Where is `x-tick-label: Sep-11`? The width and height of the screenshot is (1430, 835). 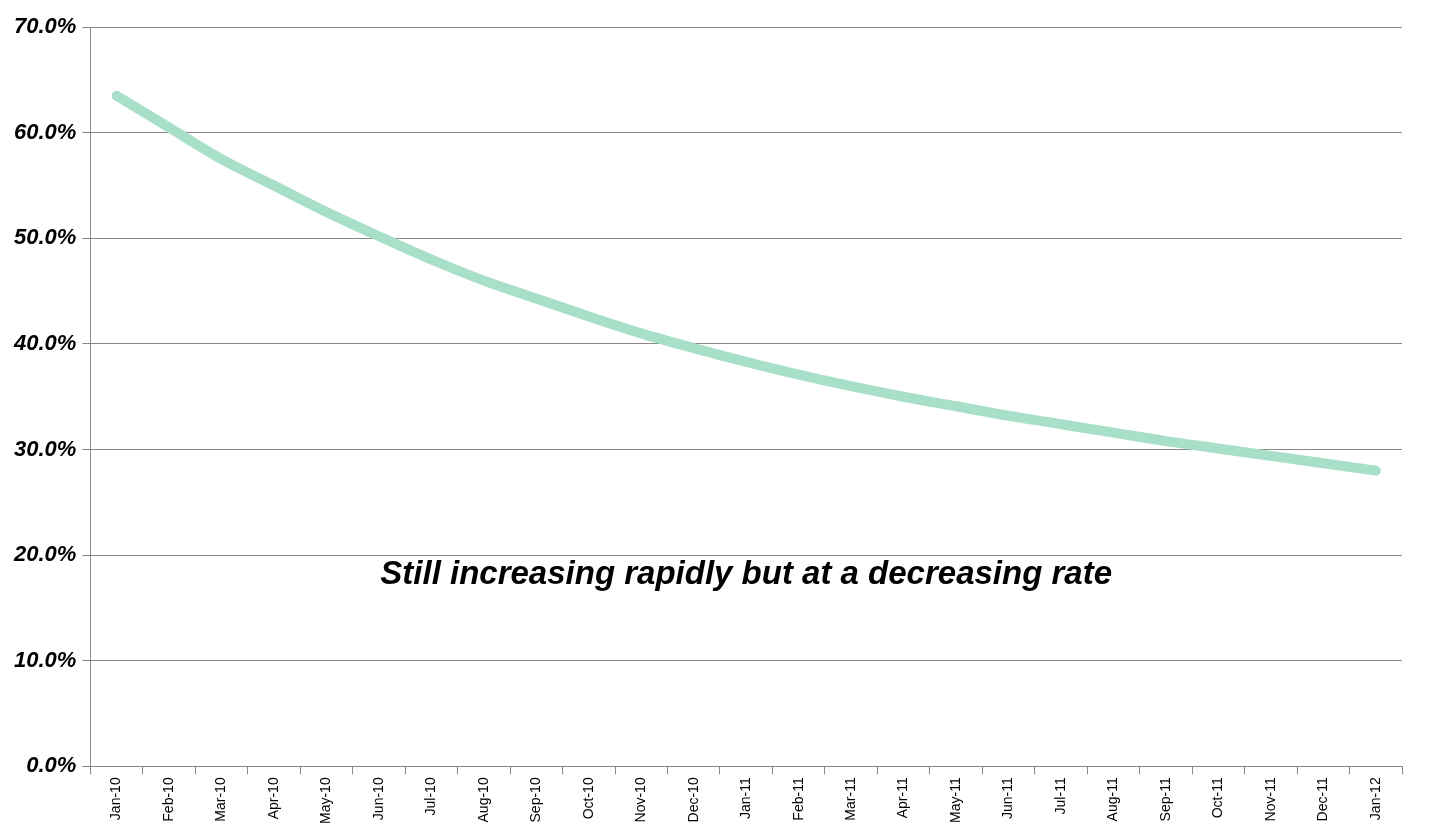 x-tick-label: Sep-11 is located at coordinates (1164, 799).